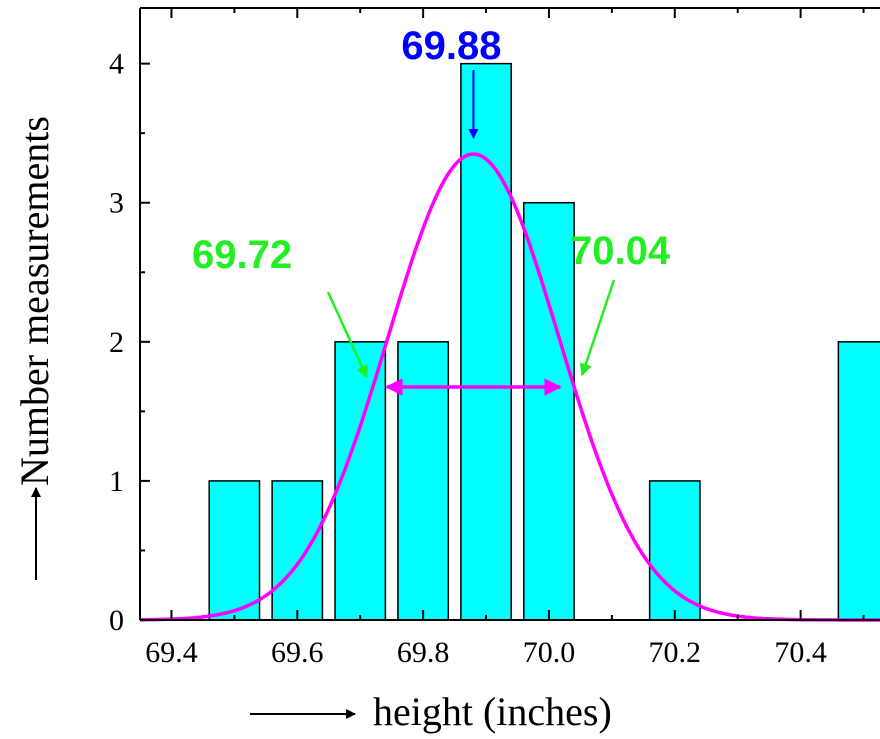  What do you see at coordinates (620, 251) in the screenshot?
I see `annotation-upper-half-label: 70.04` at bounding box center [620, 251].